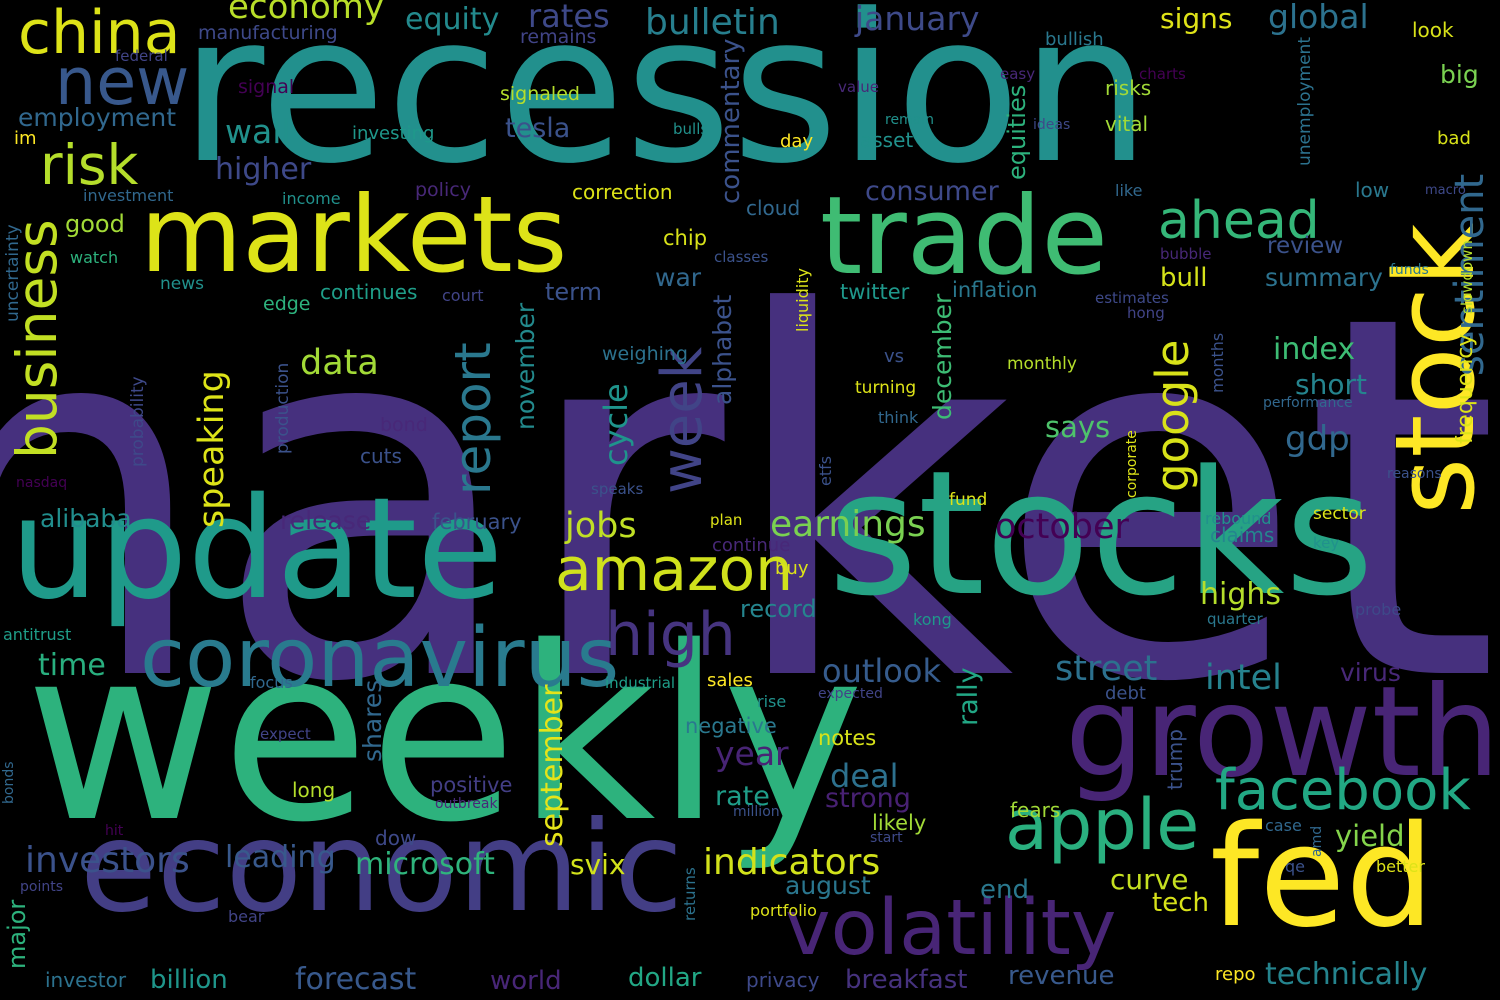 Image resolution: width=1500 pixels, height=1000 pixels. Describe the element at coordinates (951, 928) in the screenshot. I see `cloud-word: volatility` at that location.